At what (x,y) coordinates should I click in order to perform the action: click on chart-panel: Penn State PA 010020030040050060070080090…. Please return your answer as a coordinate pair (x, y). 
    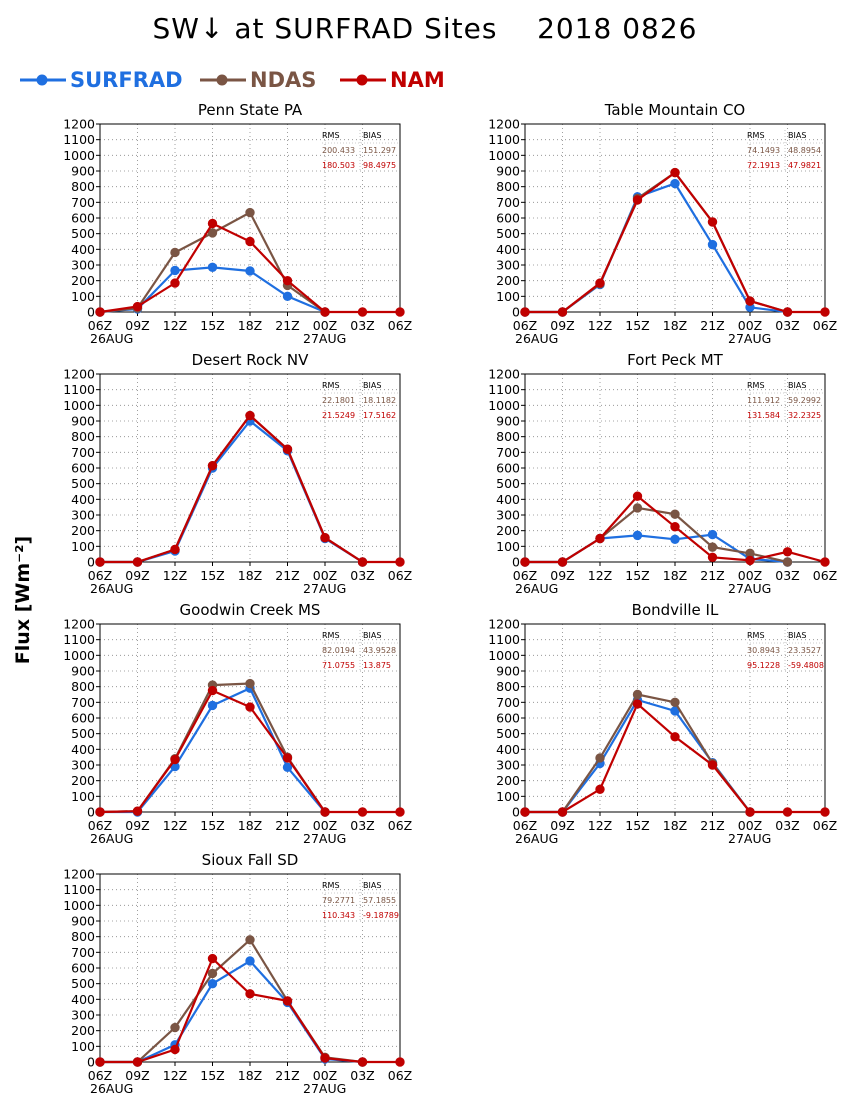
    Looking at the image, I should click on (237, 223).